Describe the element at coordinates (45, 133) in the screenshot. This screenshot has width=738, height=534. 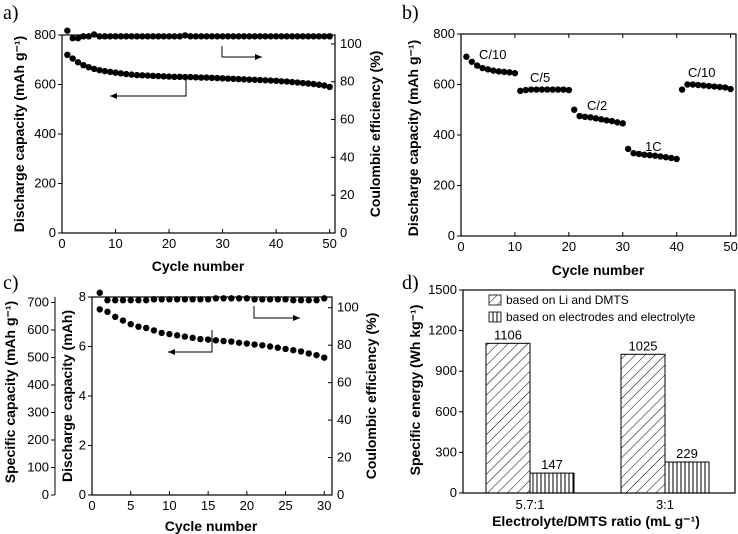
I see `panel-a-ytick-label: 400` at that location.